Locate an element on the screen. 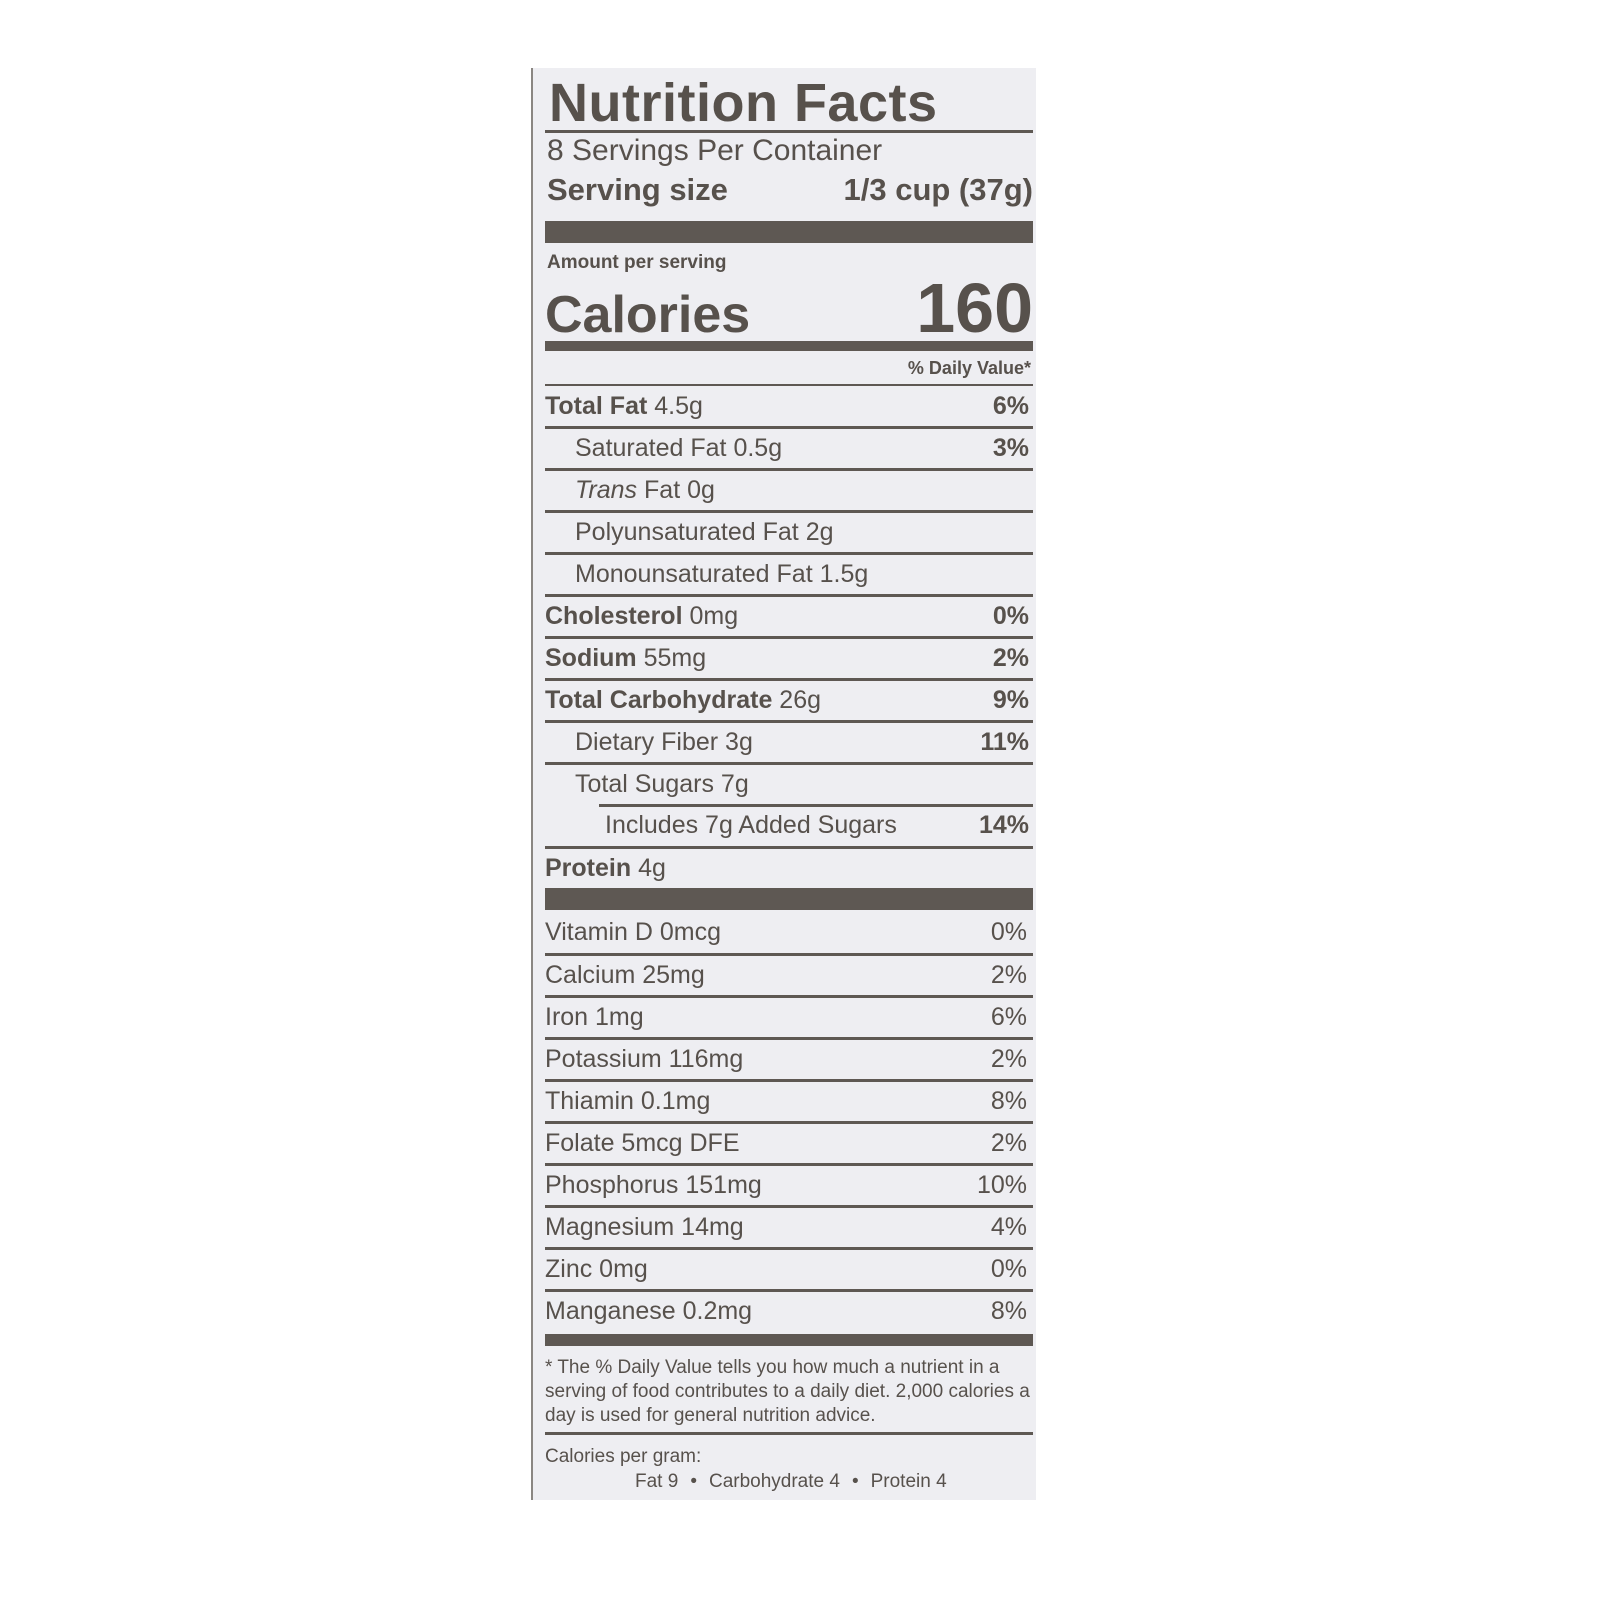 The height and width of the screenshot is (1600, 1600). nutrient-row-monounsaturated-fat: Monounsaturated Fat 1.5g is located at coordinates (789, 573).